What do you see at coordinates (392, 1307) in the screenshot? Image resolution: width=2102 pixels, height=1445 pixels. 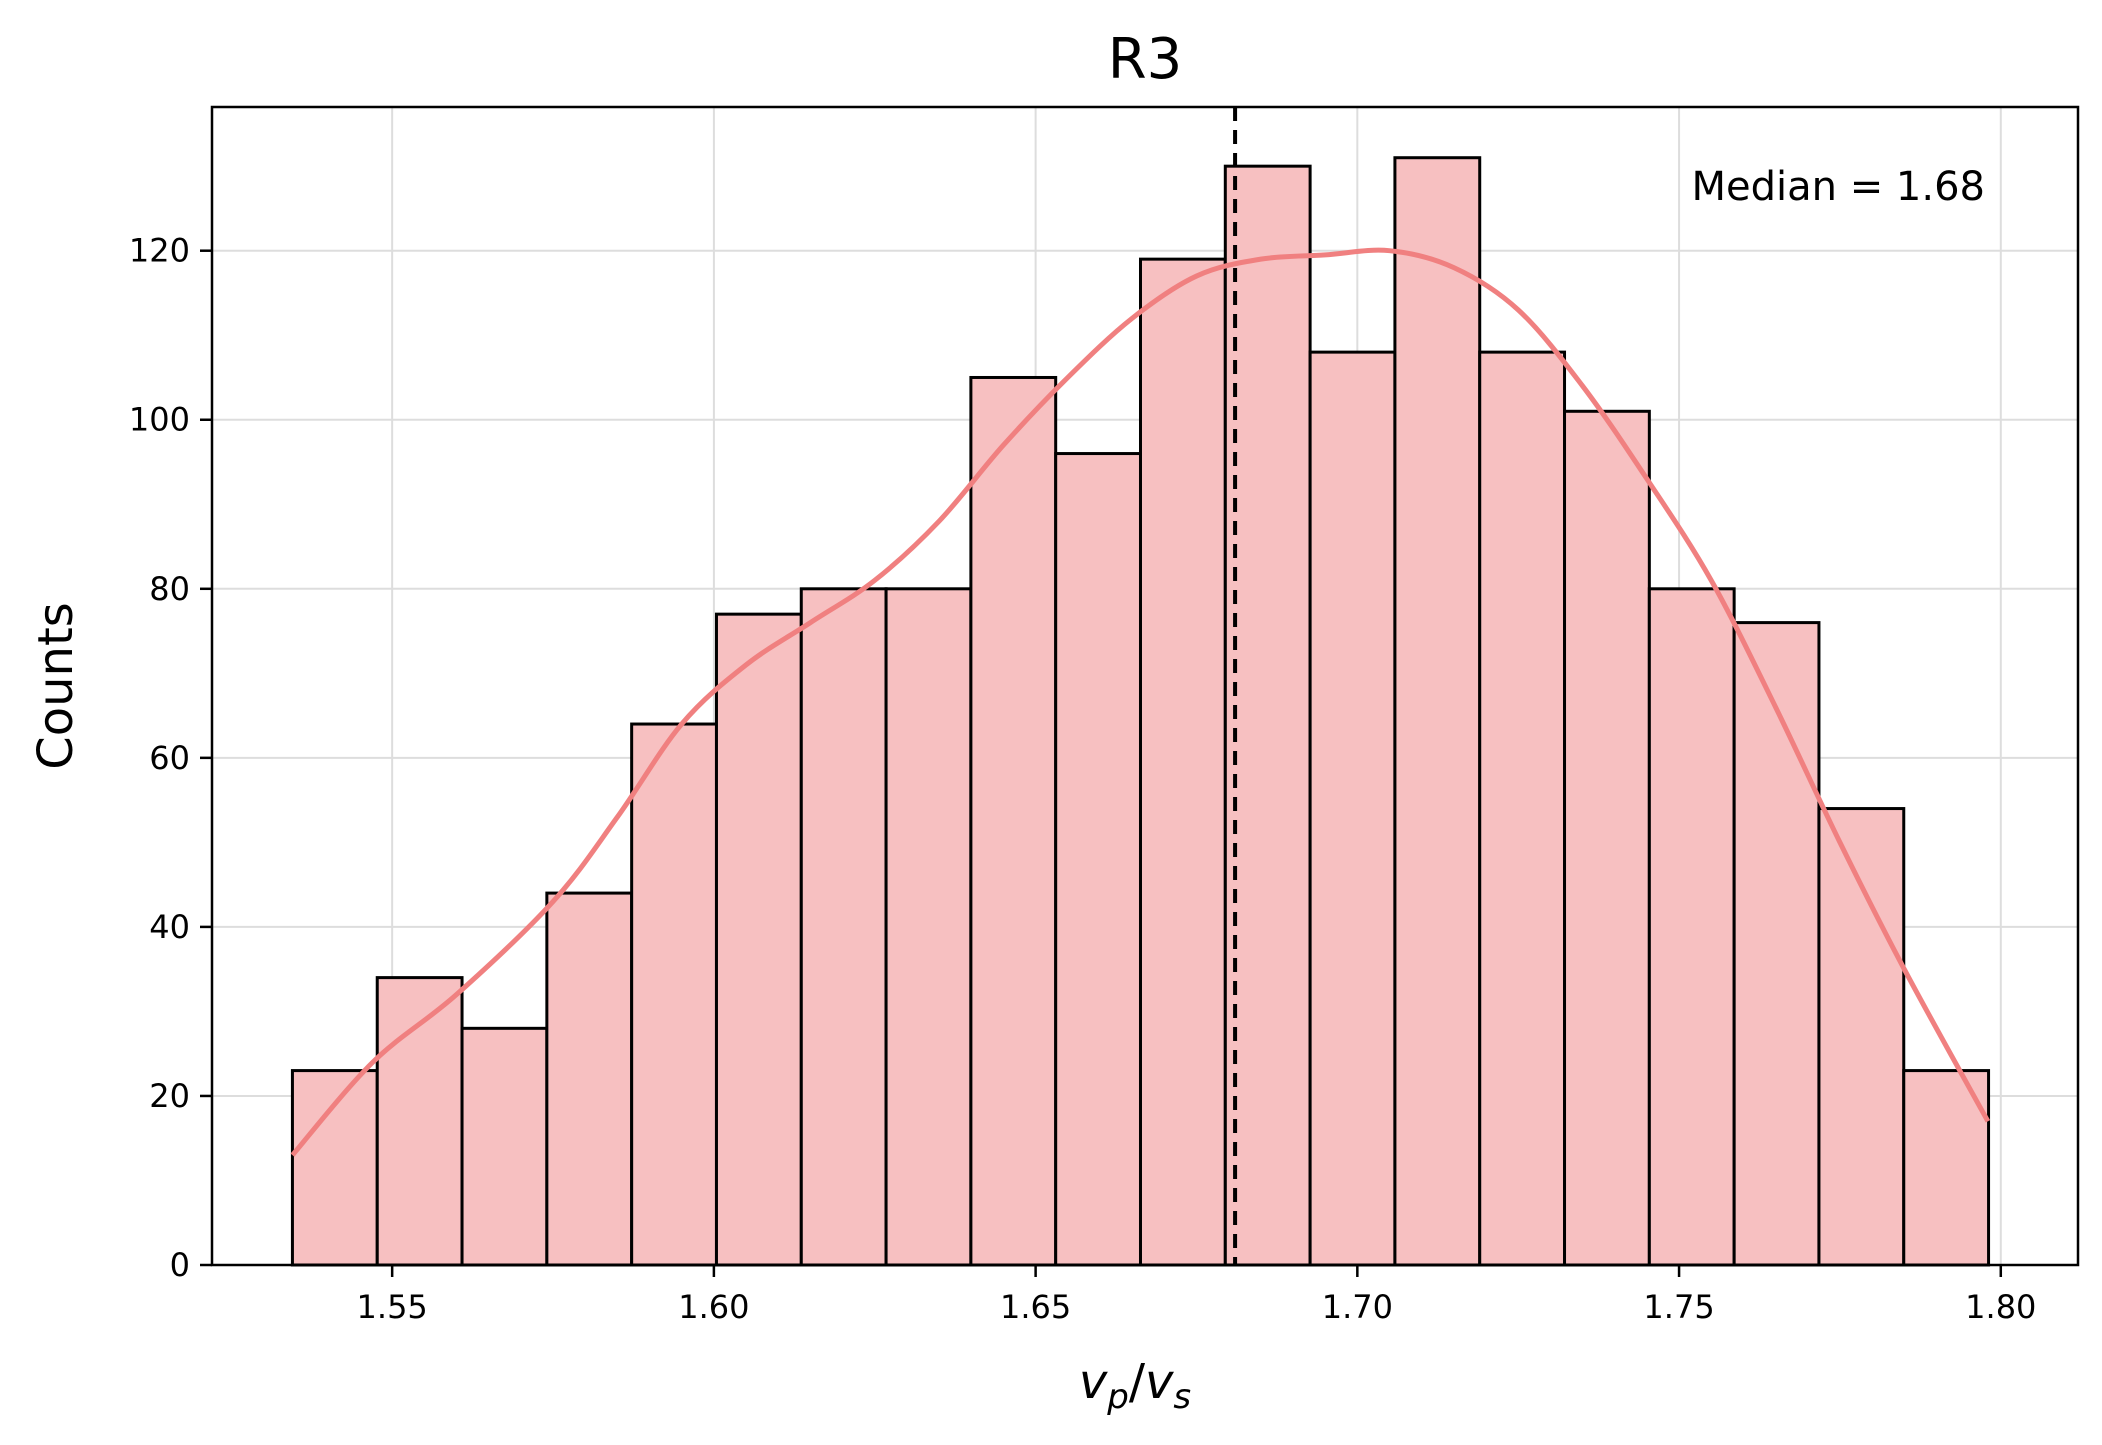 I see `x-tick-label-0: 1.55` at bounding box center [392, 1307].